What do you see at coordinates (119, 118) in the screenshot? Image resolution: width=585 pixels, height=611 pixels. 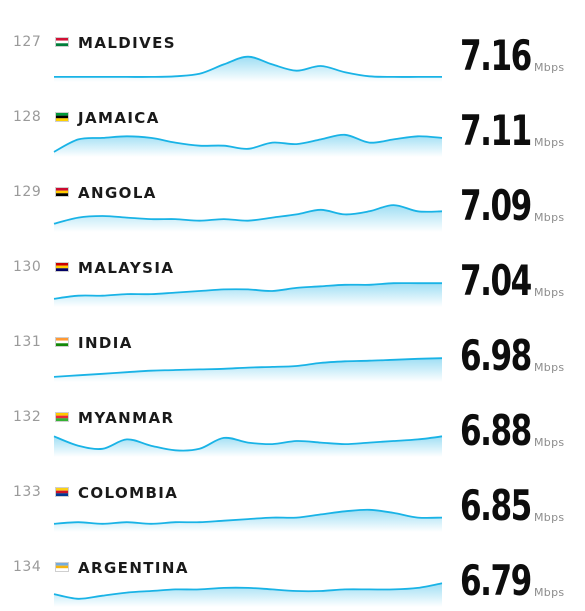 I see `country-name: JAMAICA` at bounding box center [119, 118].